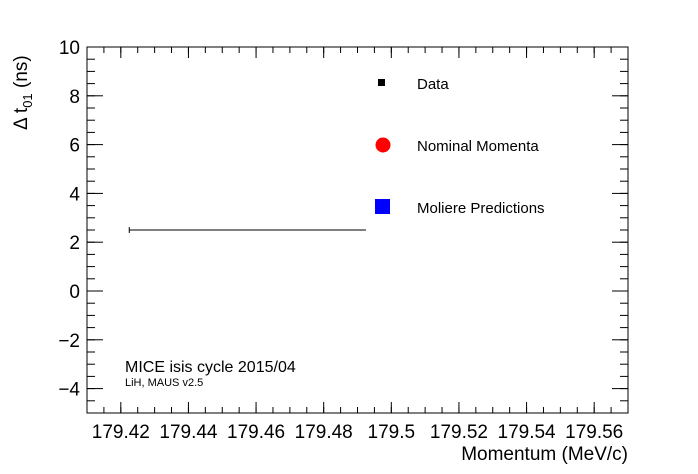 The image size is (698, 474). Describe the element at coordinates (594, 432) in the screenshot. I see `x-tick-label: 179.56` at that location.